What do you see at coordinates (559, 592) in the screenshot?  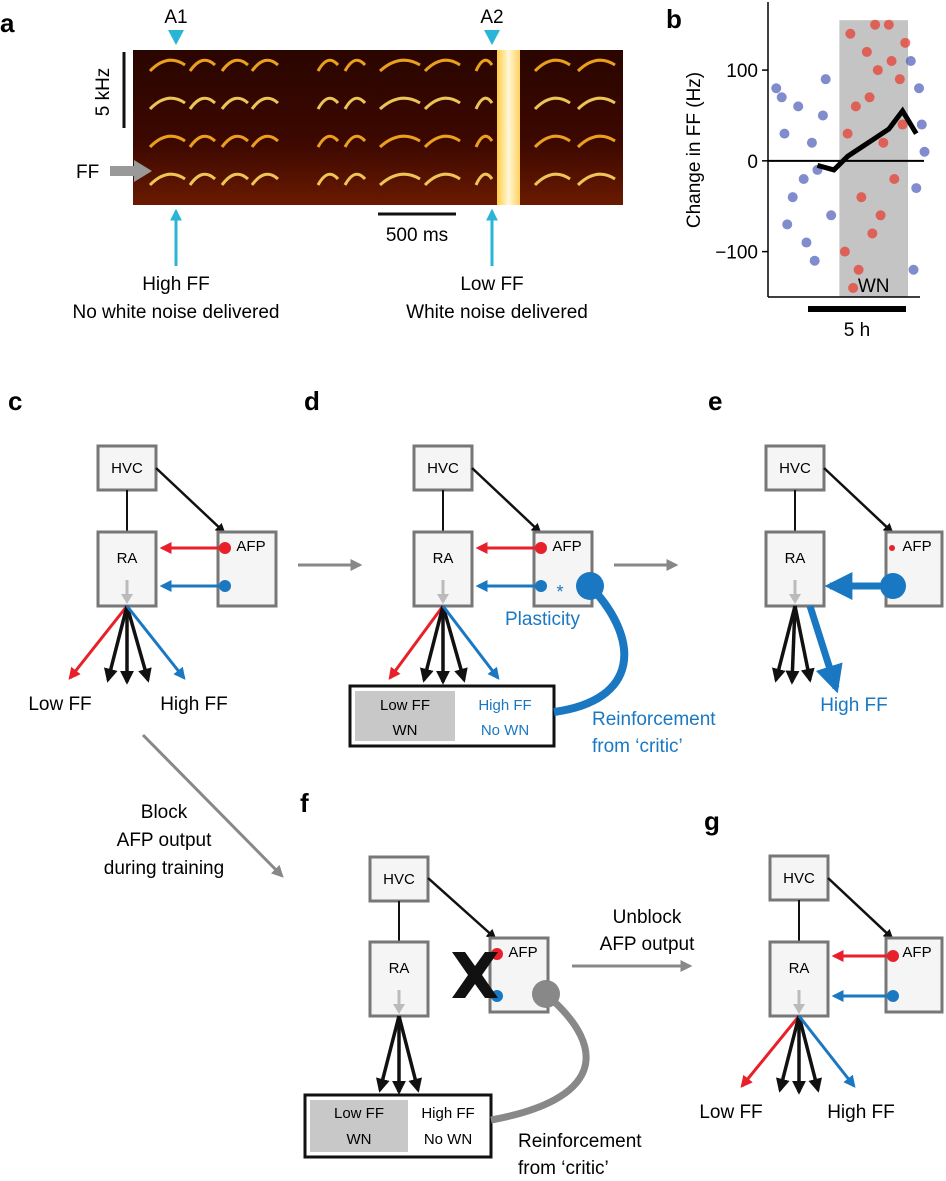 I see `plasticity-asterisk: *` at bounding box center [559, 592].